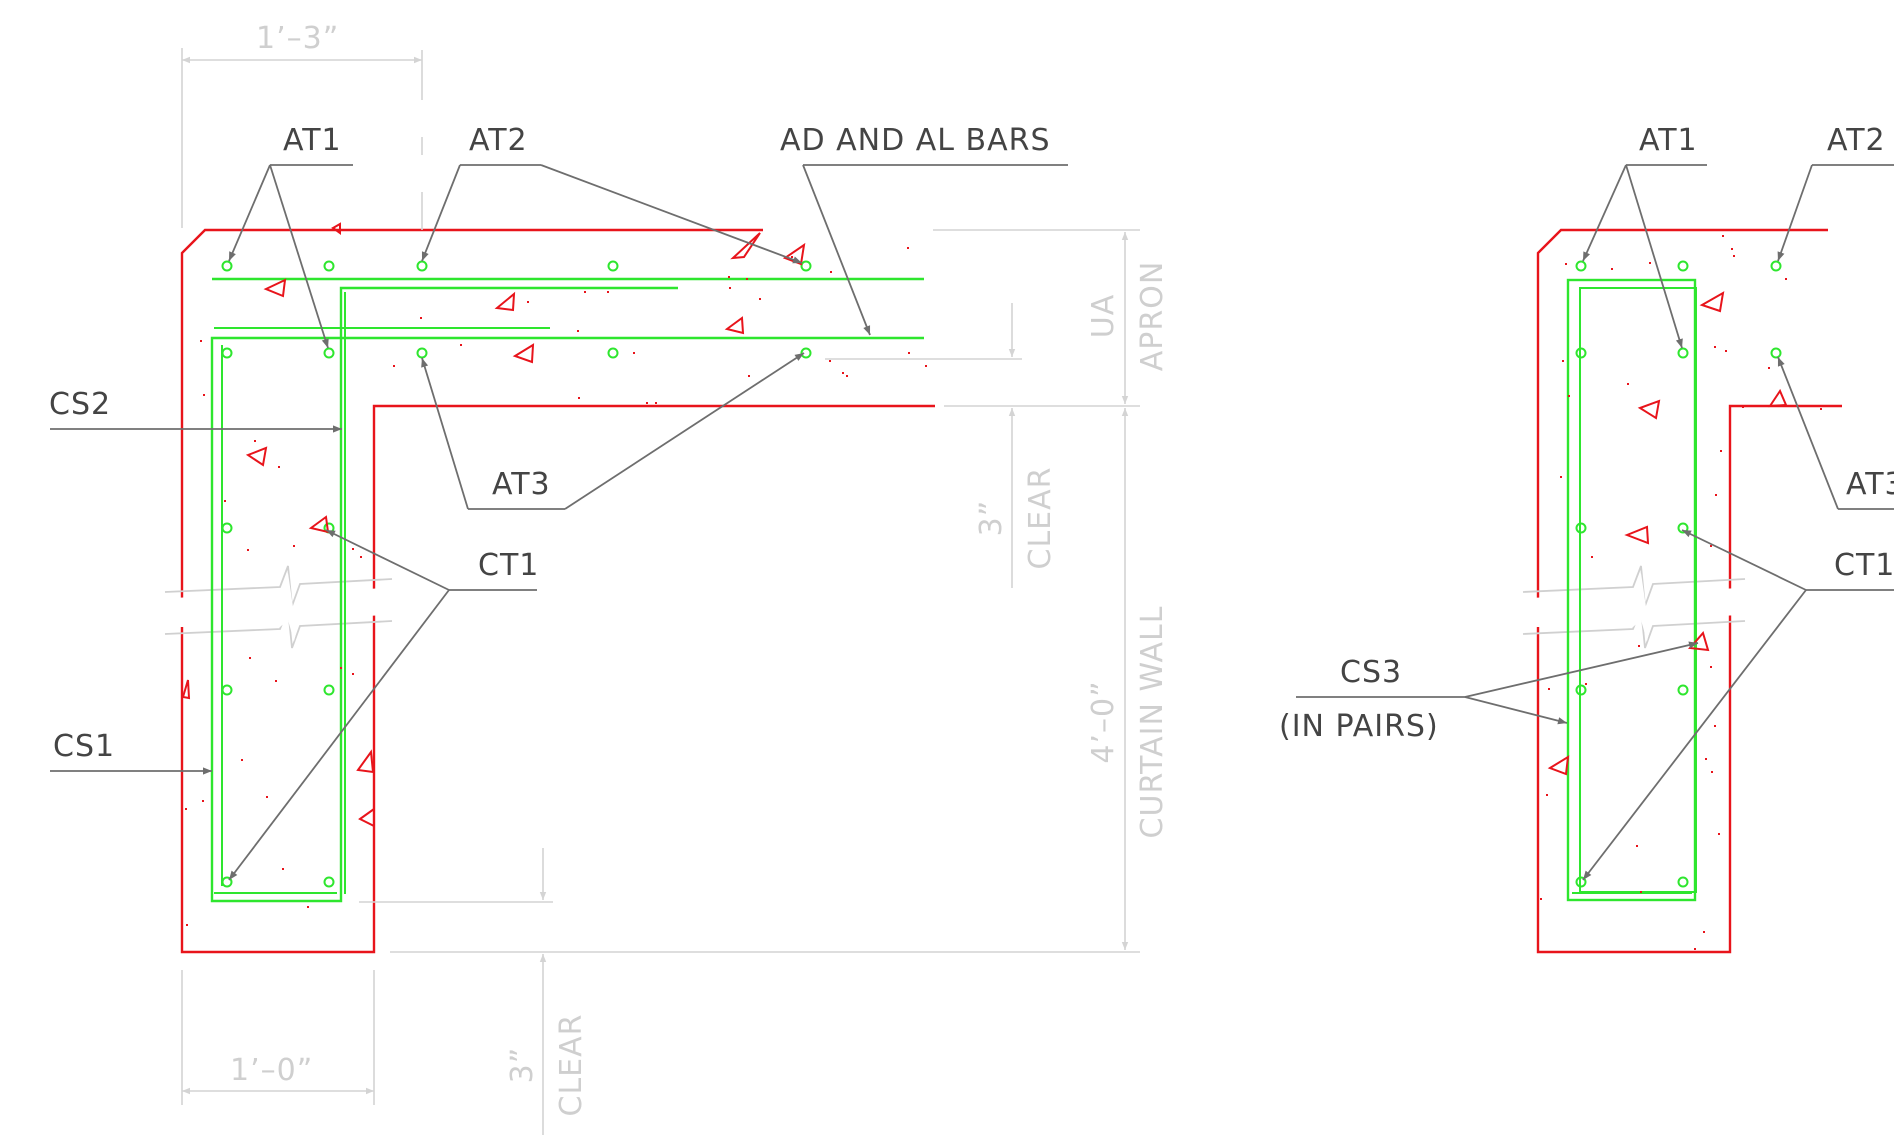 The height and width of the screenshot is (1143, 1894). What do you see at coordinates (1371, 672) in the screenshot?
I see `cs3-label: CS3` at bounding box center [1371, 672].